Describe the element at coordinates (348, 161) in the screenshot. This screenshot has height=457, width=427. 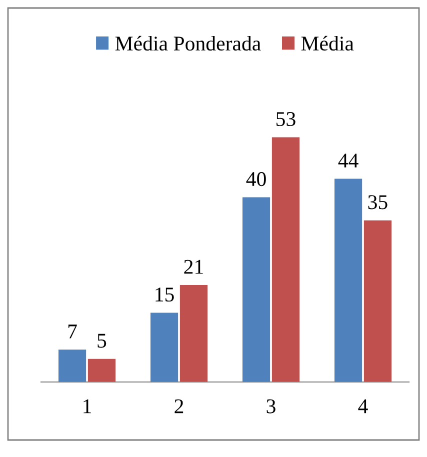
I see `data-label: 44` at that location.